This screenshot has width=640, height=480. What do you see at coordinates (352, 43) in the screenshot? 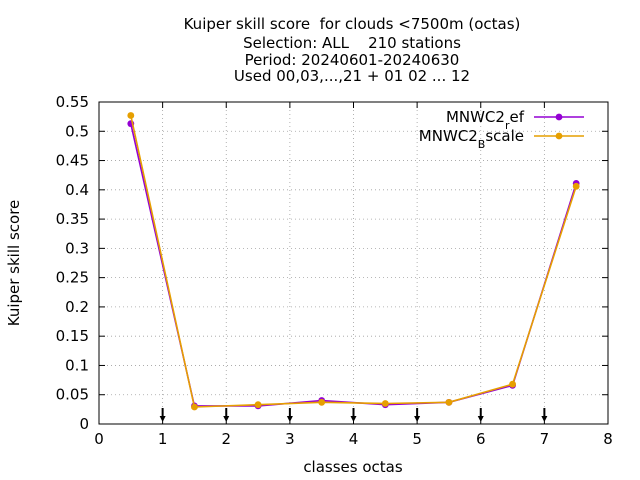
I see `chart-title-line-2: Selection: ALL 210 stations` at bounding box center [352, 43].